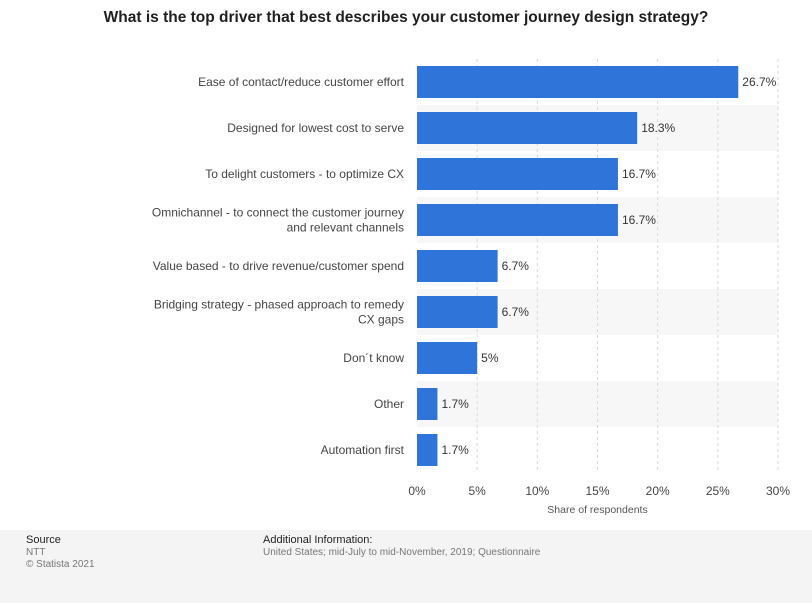 Image resolution: width=812 pixels, height=603 pixels. What do you see at coordinates (477, 491) in the screenshot?
I see `x-tick-label: 5%` at bounding box center [477, 491].